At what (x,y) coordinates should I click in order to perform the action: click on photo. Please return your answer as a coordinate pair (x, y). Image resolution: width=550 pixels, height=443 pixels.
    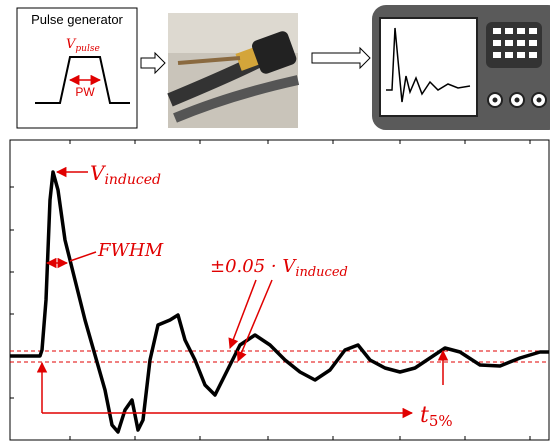
    Looking at the image, I should click on (233, 70).